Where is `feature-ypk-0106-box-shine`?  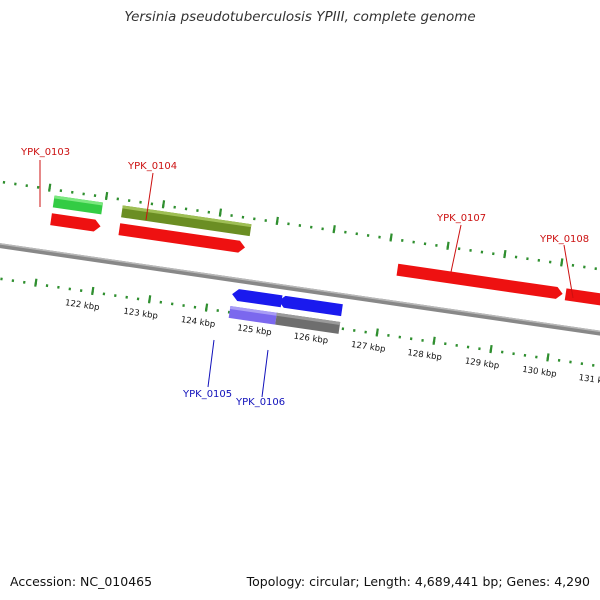
feature-ypk-0106-box-shine is located at coordinates (308, 319).